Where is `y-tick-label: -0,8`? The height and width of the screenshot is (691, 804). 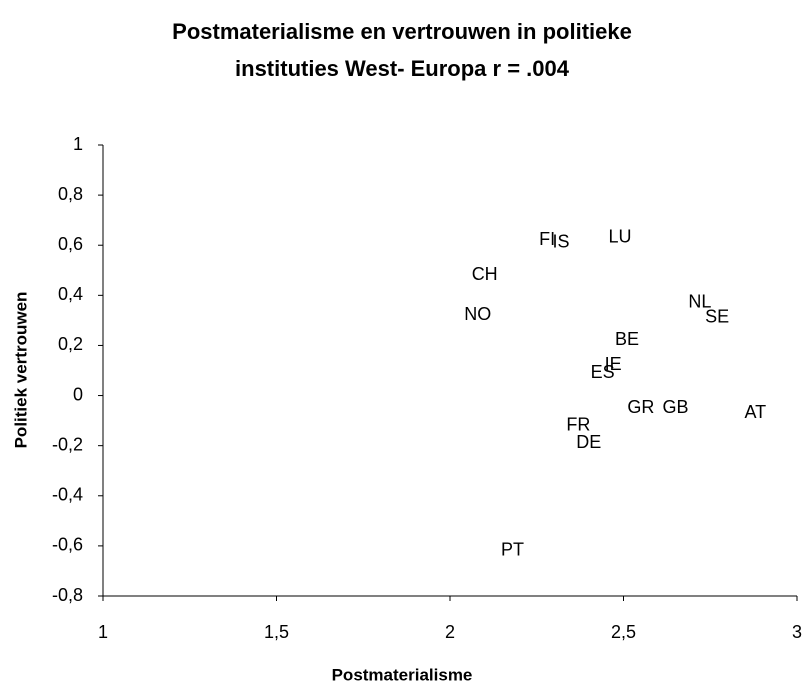 y-tick-label: -0,8 is located at coordinates (67, 595).